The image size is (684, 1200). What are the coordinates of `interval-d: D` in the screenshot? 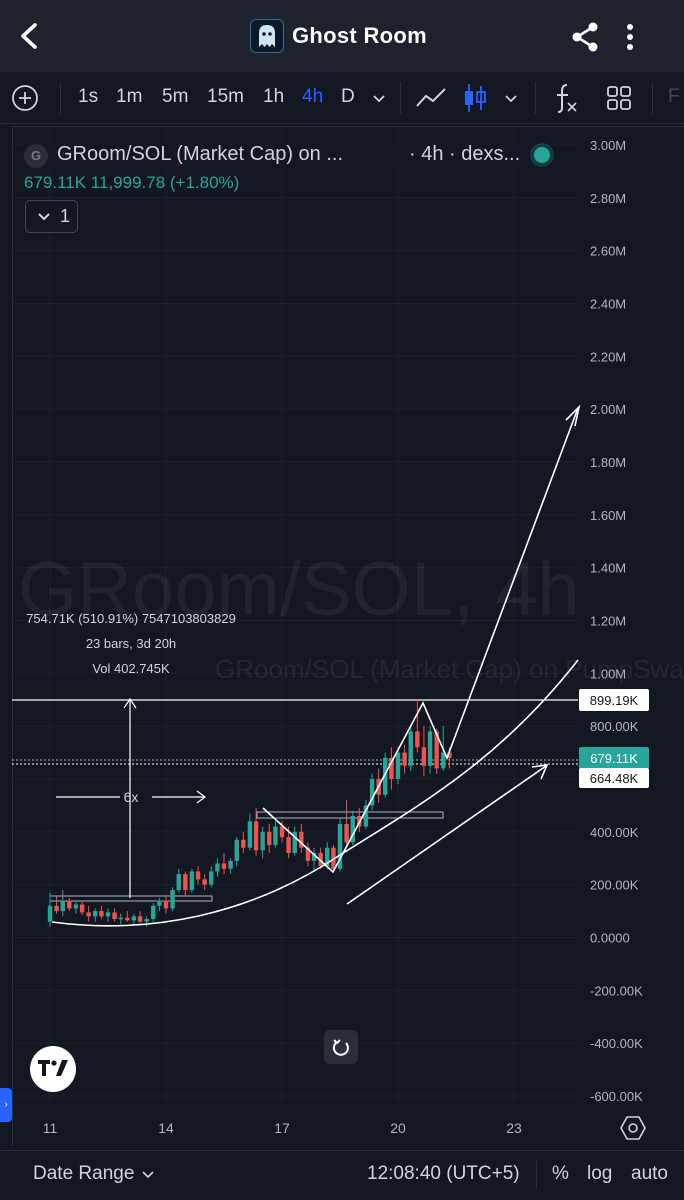 It's located at (348, 96).